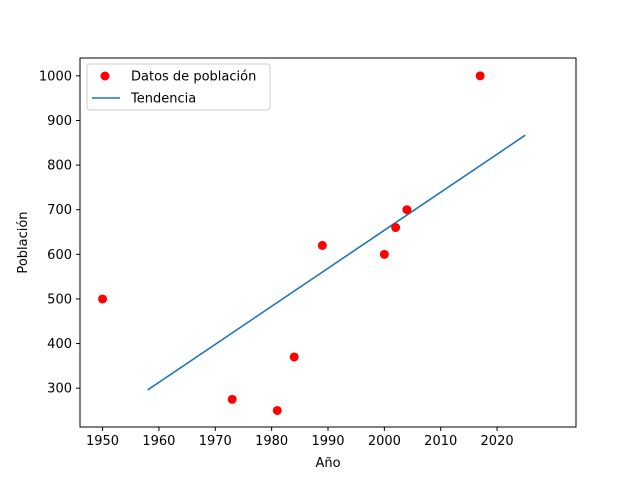 This screenshot has width=640, height=480. Describe the element at coordinates (384, 441) in the screenshot. I see `x-tick-label: 2000` at that location.